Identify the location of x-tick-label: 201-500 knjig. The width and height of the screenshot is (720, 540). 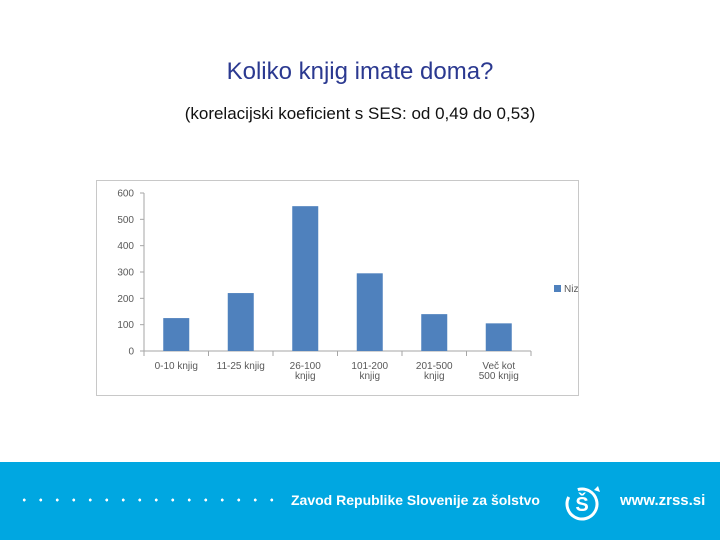
(434, 371).